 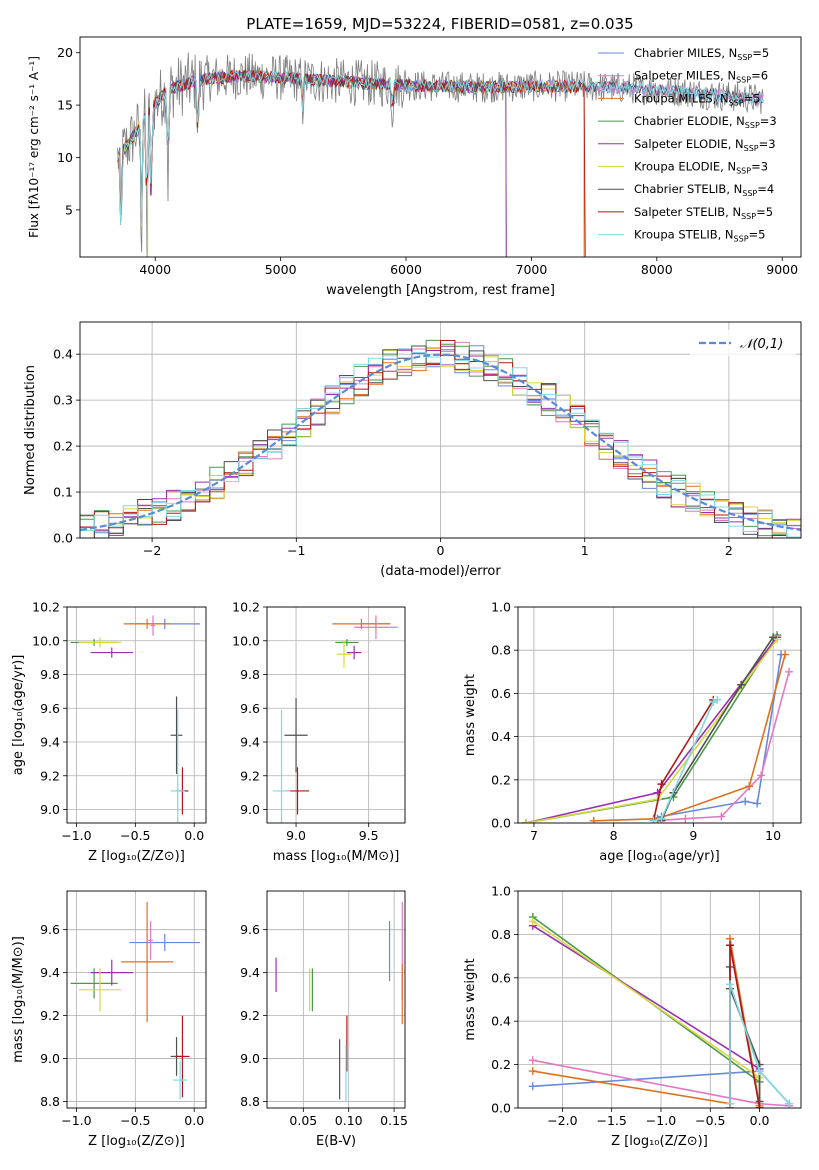 I want to click on gaussian-curve, so click(x=440, y=442).